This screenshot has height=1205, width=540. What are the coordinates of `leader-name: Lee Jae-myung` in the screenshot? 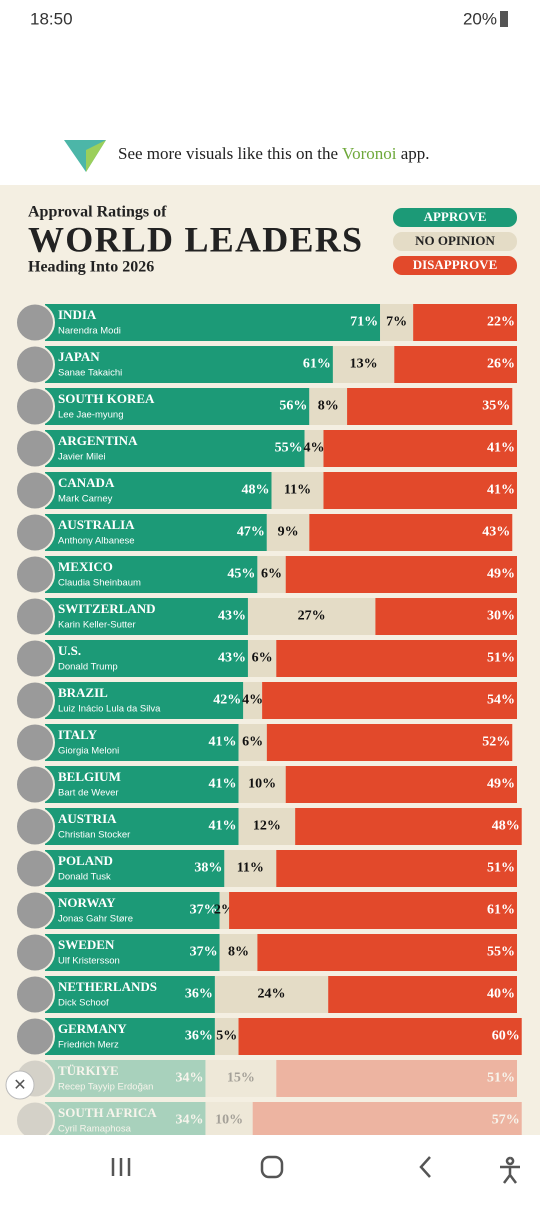 It's located at (90, 415).